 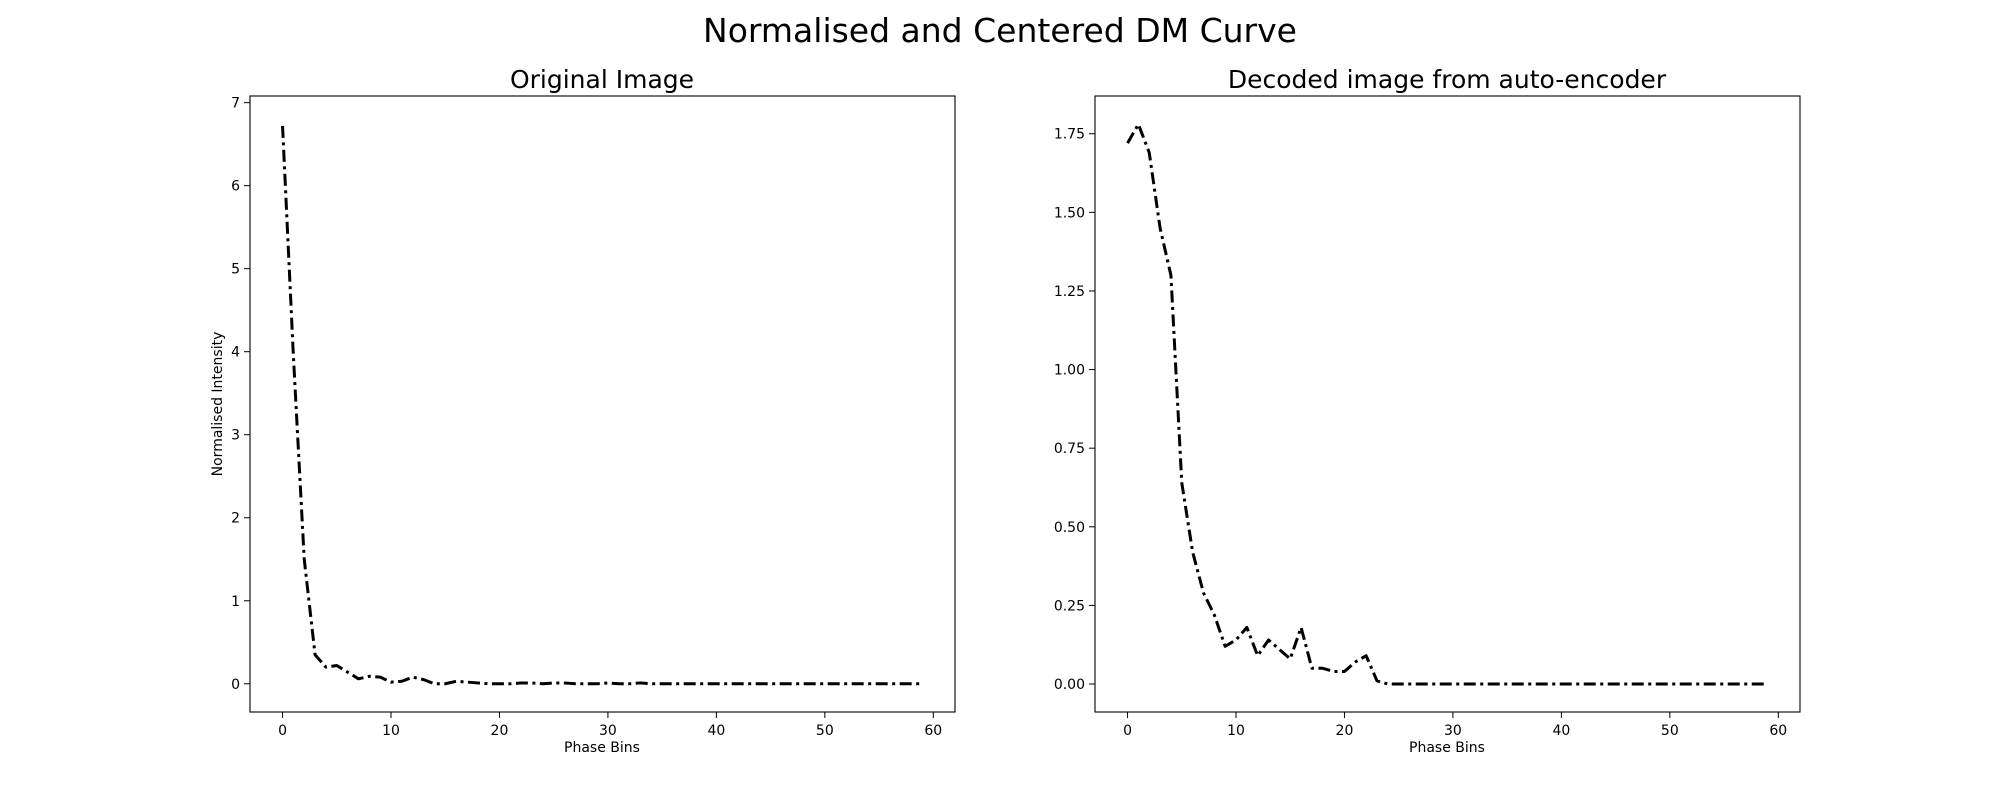 What do you see at coordinates (602, 79) in the screenshot?
I see `panel-title: Original Image` at bounding box center [602, 79].